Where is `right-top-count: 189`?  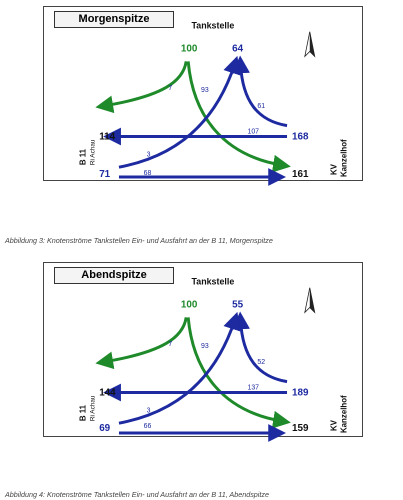
right-top-count: 189 is located at coordinates (300, 392).